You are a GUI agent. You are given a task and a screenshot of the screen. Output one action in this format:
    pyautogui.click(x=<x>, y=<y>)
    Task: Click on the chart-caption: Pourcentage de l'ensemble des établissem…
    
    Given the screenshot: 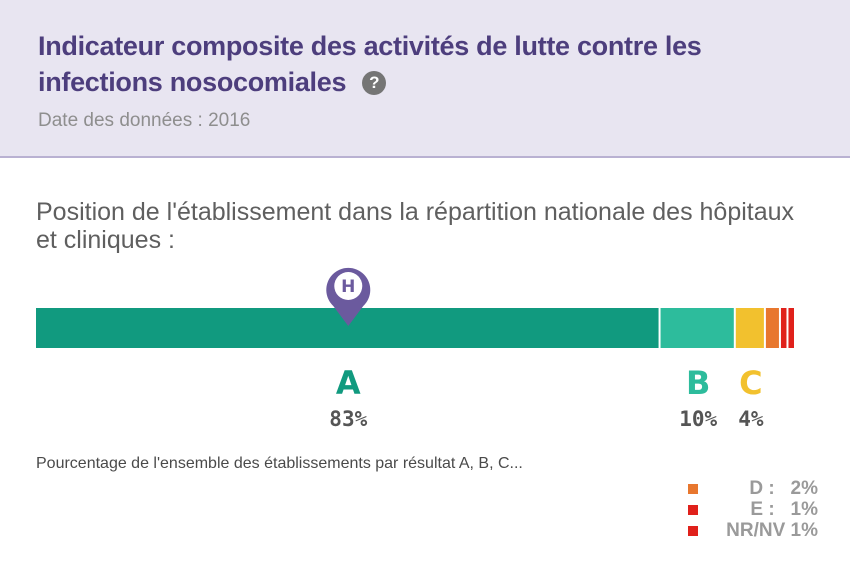 What is the action you would take?
    pyautogui.click(x=279, y=463)
    